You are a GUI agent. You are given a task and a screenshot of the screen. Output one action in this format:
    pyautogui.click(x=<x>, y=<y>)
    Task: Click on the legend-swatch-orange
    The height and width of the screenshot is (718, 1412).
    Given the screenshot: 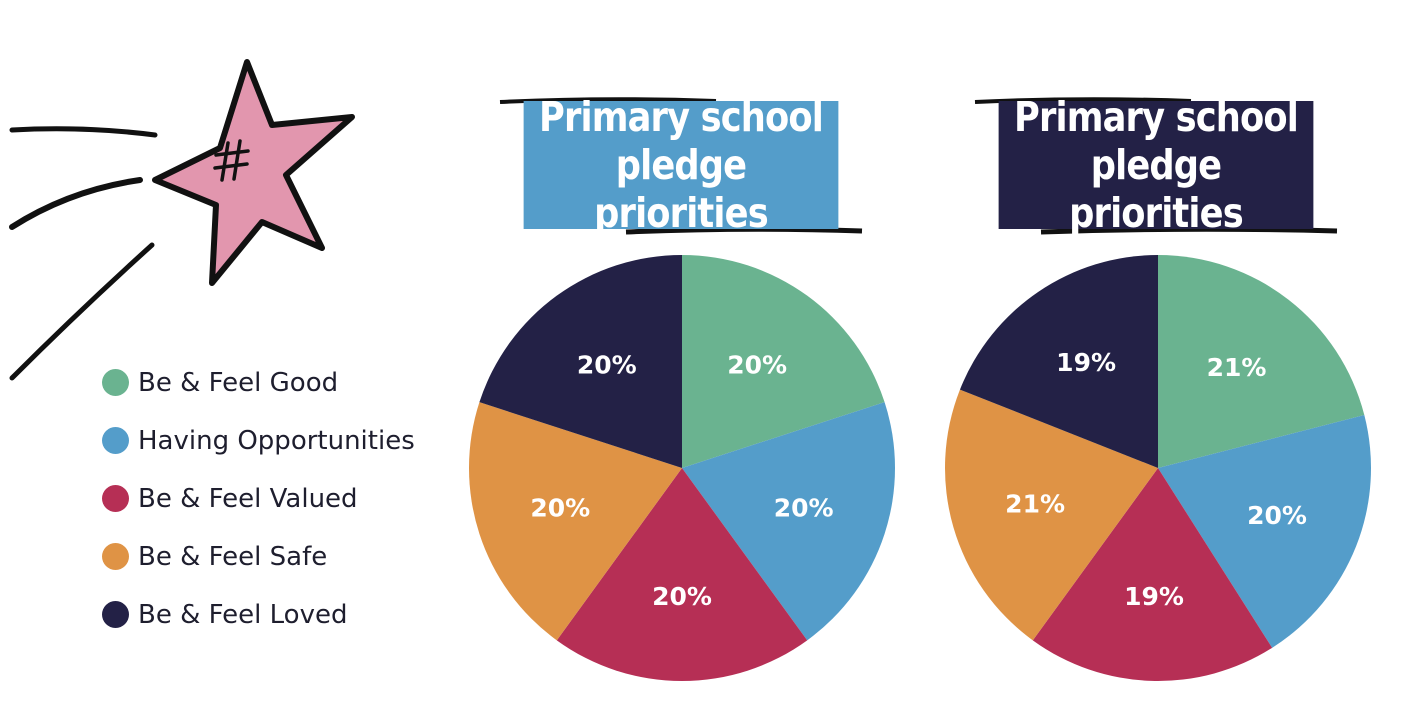 What is the action you would take?
    pyautogui.click(x=115, y=556)
    